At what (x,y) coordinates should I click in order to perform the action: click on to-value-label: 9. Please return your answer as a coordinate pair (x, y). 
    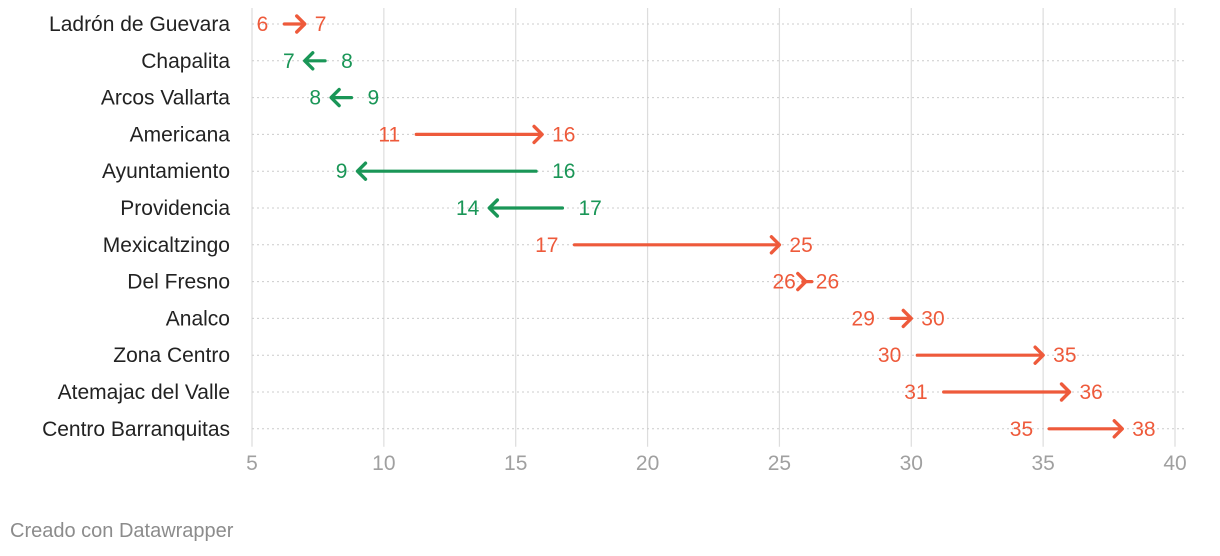
    Looking at the image, I should click on (342, 171).